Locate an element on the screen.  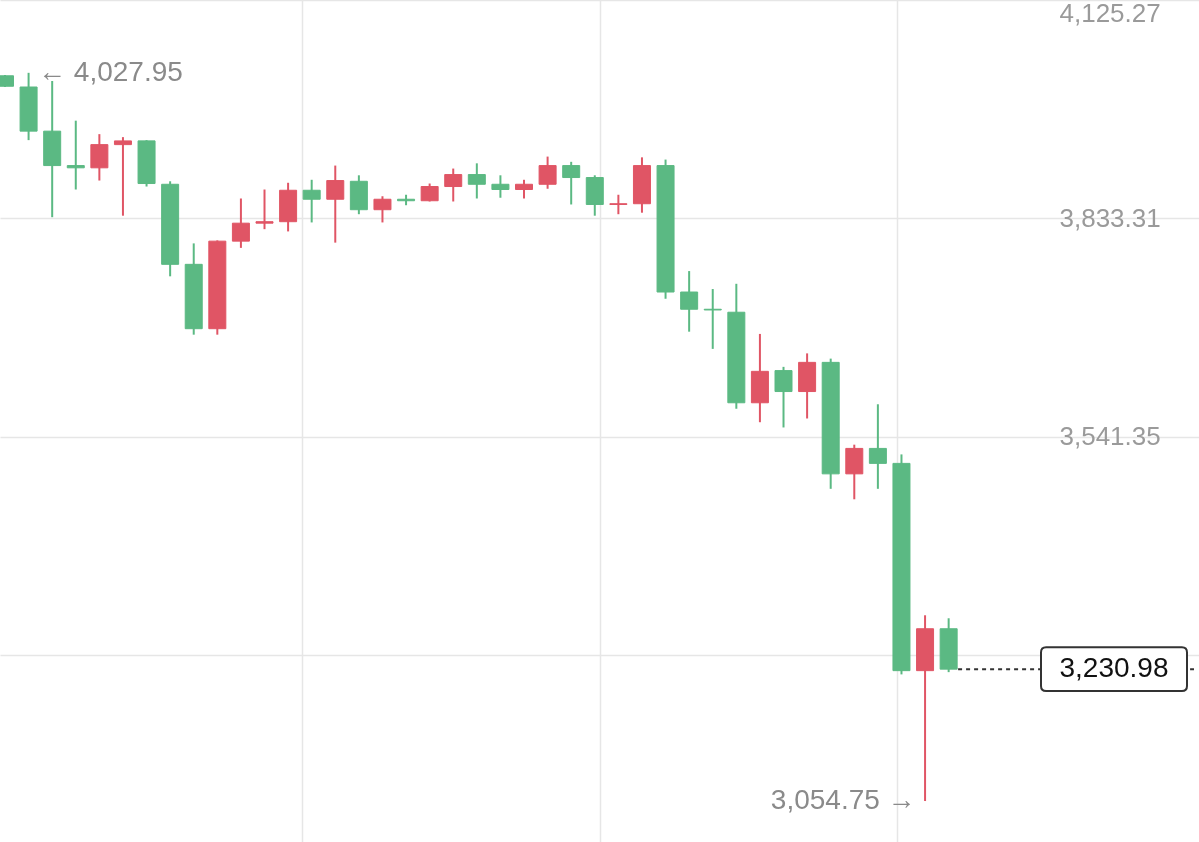
ref-line-label: 3,230.98 is located at coordinates (1114, 668).